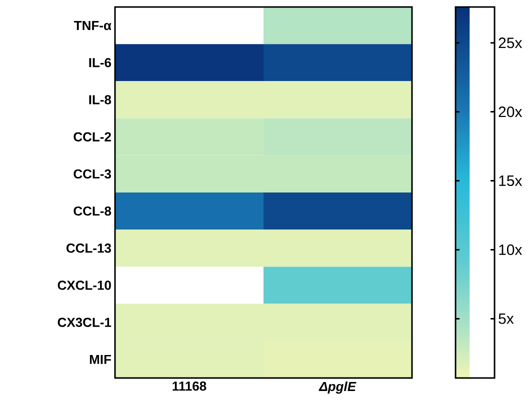 This screenshot has width=532, height=410. I want to click on y-tick-label: IL-8, so click(100, 99).